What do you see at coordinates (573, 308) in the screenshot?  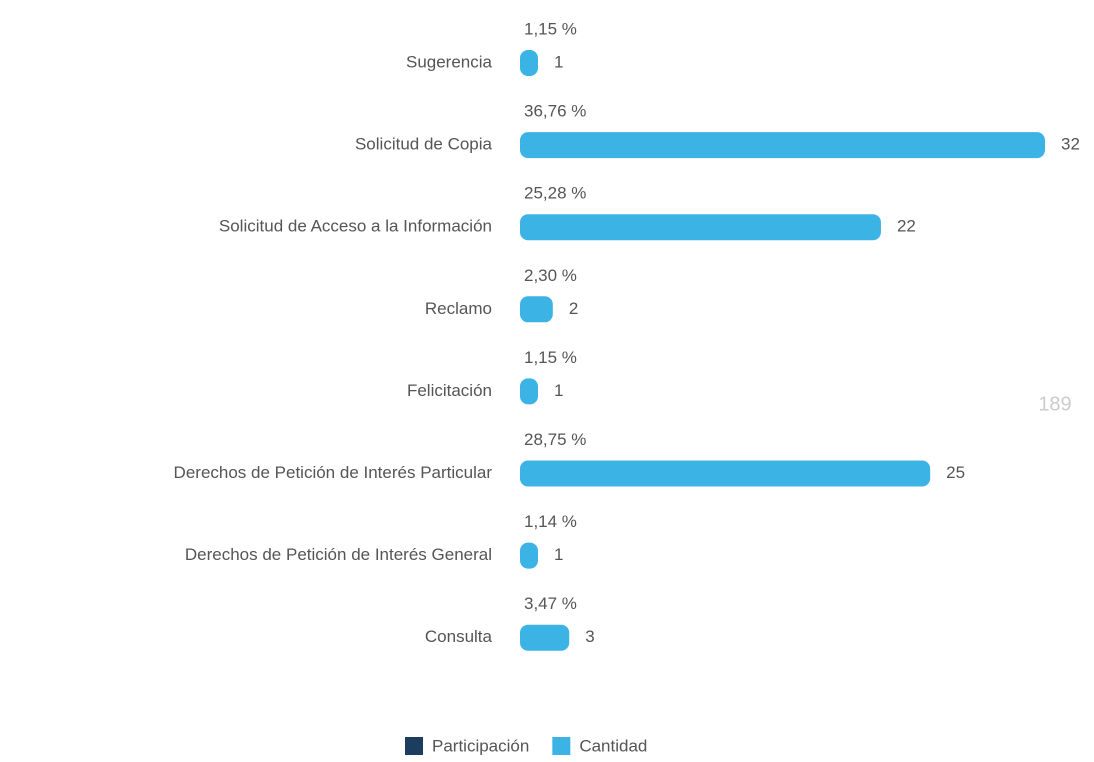 I see `value-label: 2` at bounding box center [573, 308].